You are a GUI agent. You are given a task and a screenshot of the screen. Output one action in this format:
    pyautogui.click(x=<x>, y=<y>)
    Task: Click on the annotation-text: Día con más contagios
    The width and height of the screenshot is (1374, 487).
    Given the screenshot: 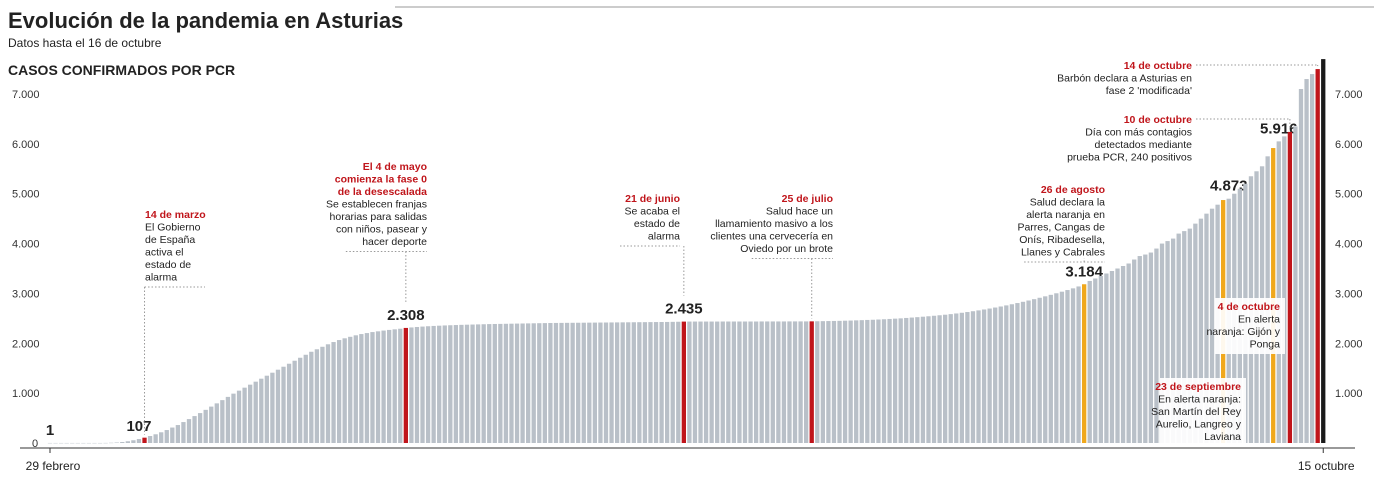 What is the action you would take?
    pyautogui.click(x=1138, y=133)
    